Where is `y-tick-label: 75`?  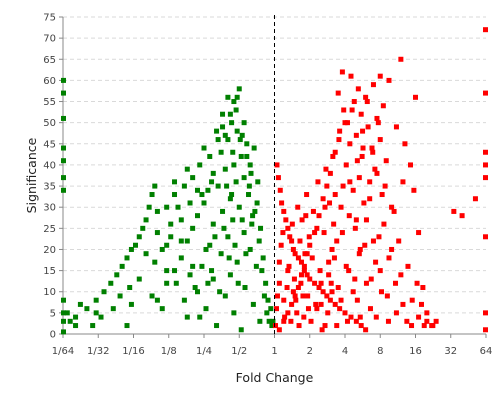 y-tick-label: 75 is located at coordinates (49, 18).